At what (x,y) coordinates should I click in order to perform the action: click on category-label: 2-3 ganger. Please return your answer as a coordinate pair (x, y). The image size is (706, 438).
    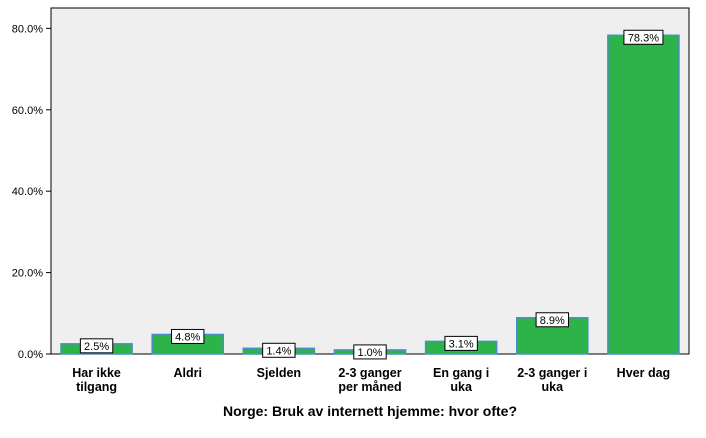
    Looking at the image, I should click on (369, 373).